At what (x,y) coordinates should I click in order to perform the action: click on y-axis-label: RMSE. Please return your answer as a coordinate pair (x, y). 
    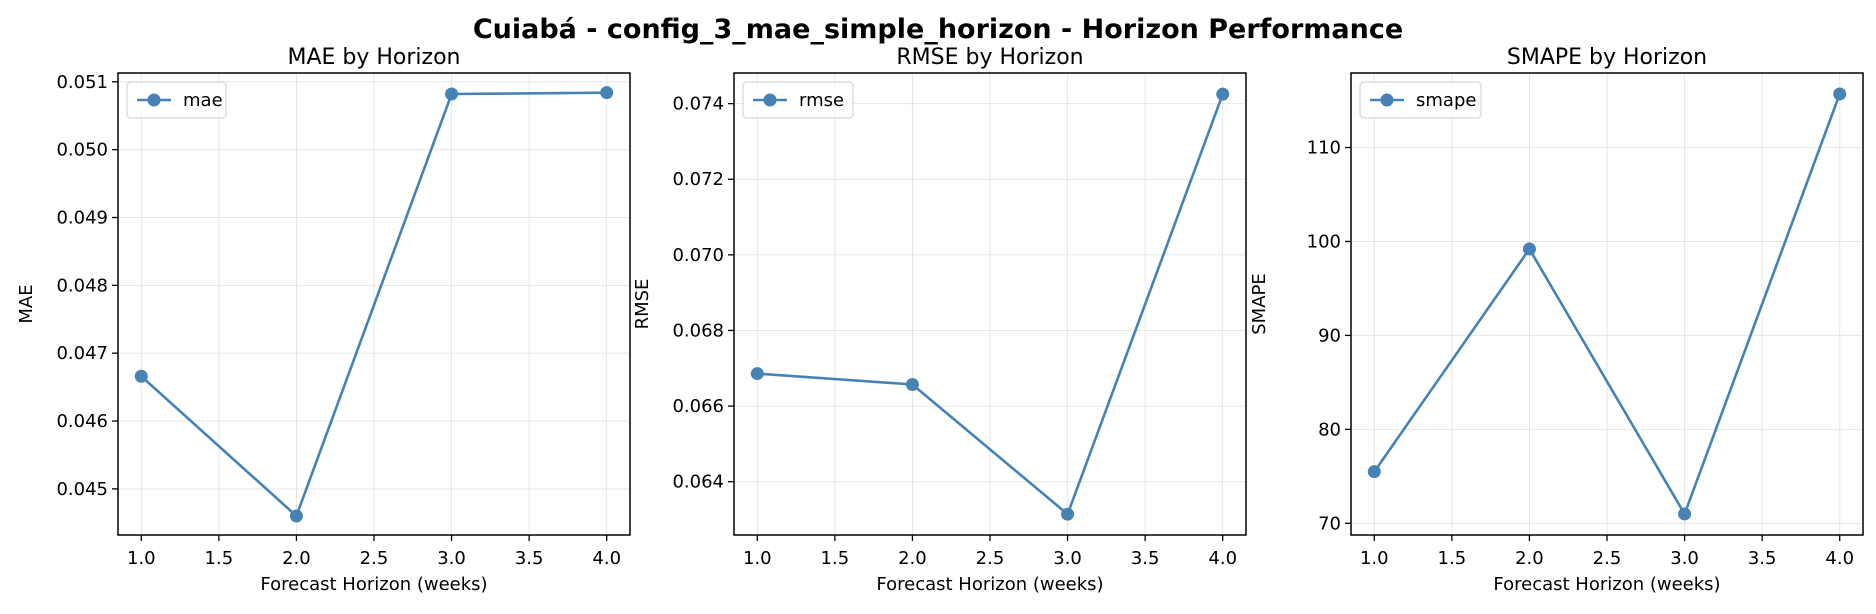
    Looking at the image, I should click on (642, 304).